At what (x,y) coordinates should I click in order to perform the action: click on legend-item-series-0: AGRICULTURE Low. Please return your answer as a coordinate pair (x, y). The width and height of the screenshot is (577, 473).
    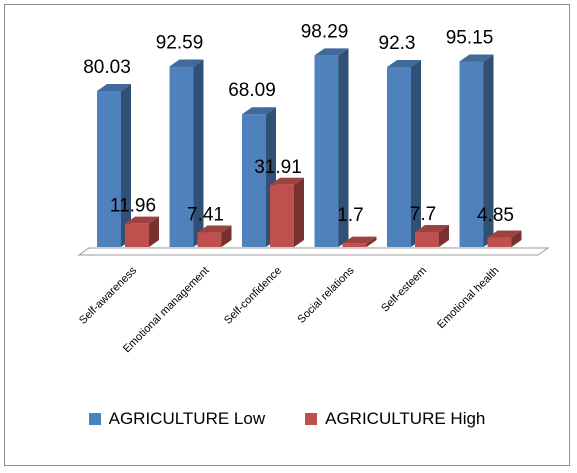
    Looking at the image, I should click on (177, 419).